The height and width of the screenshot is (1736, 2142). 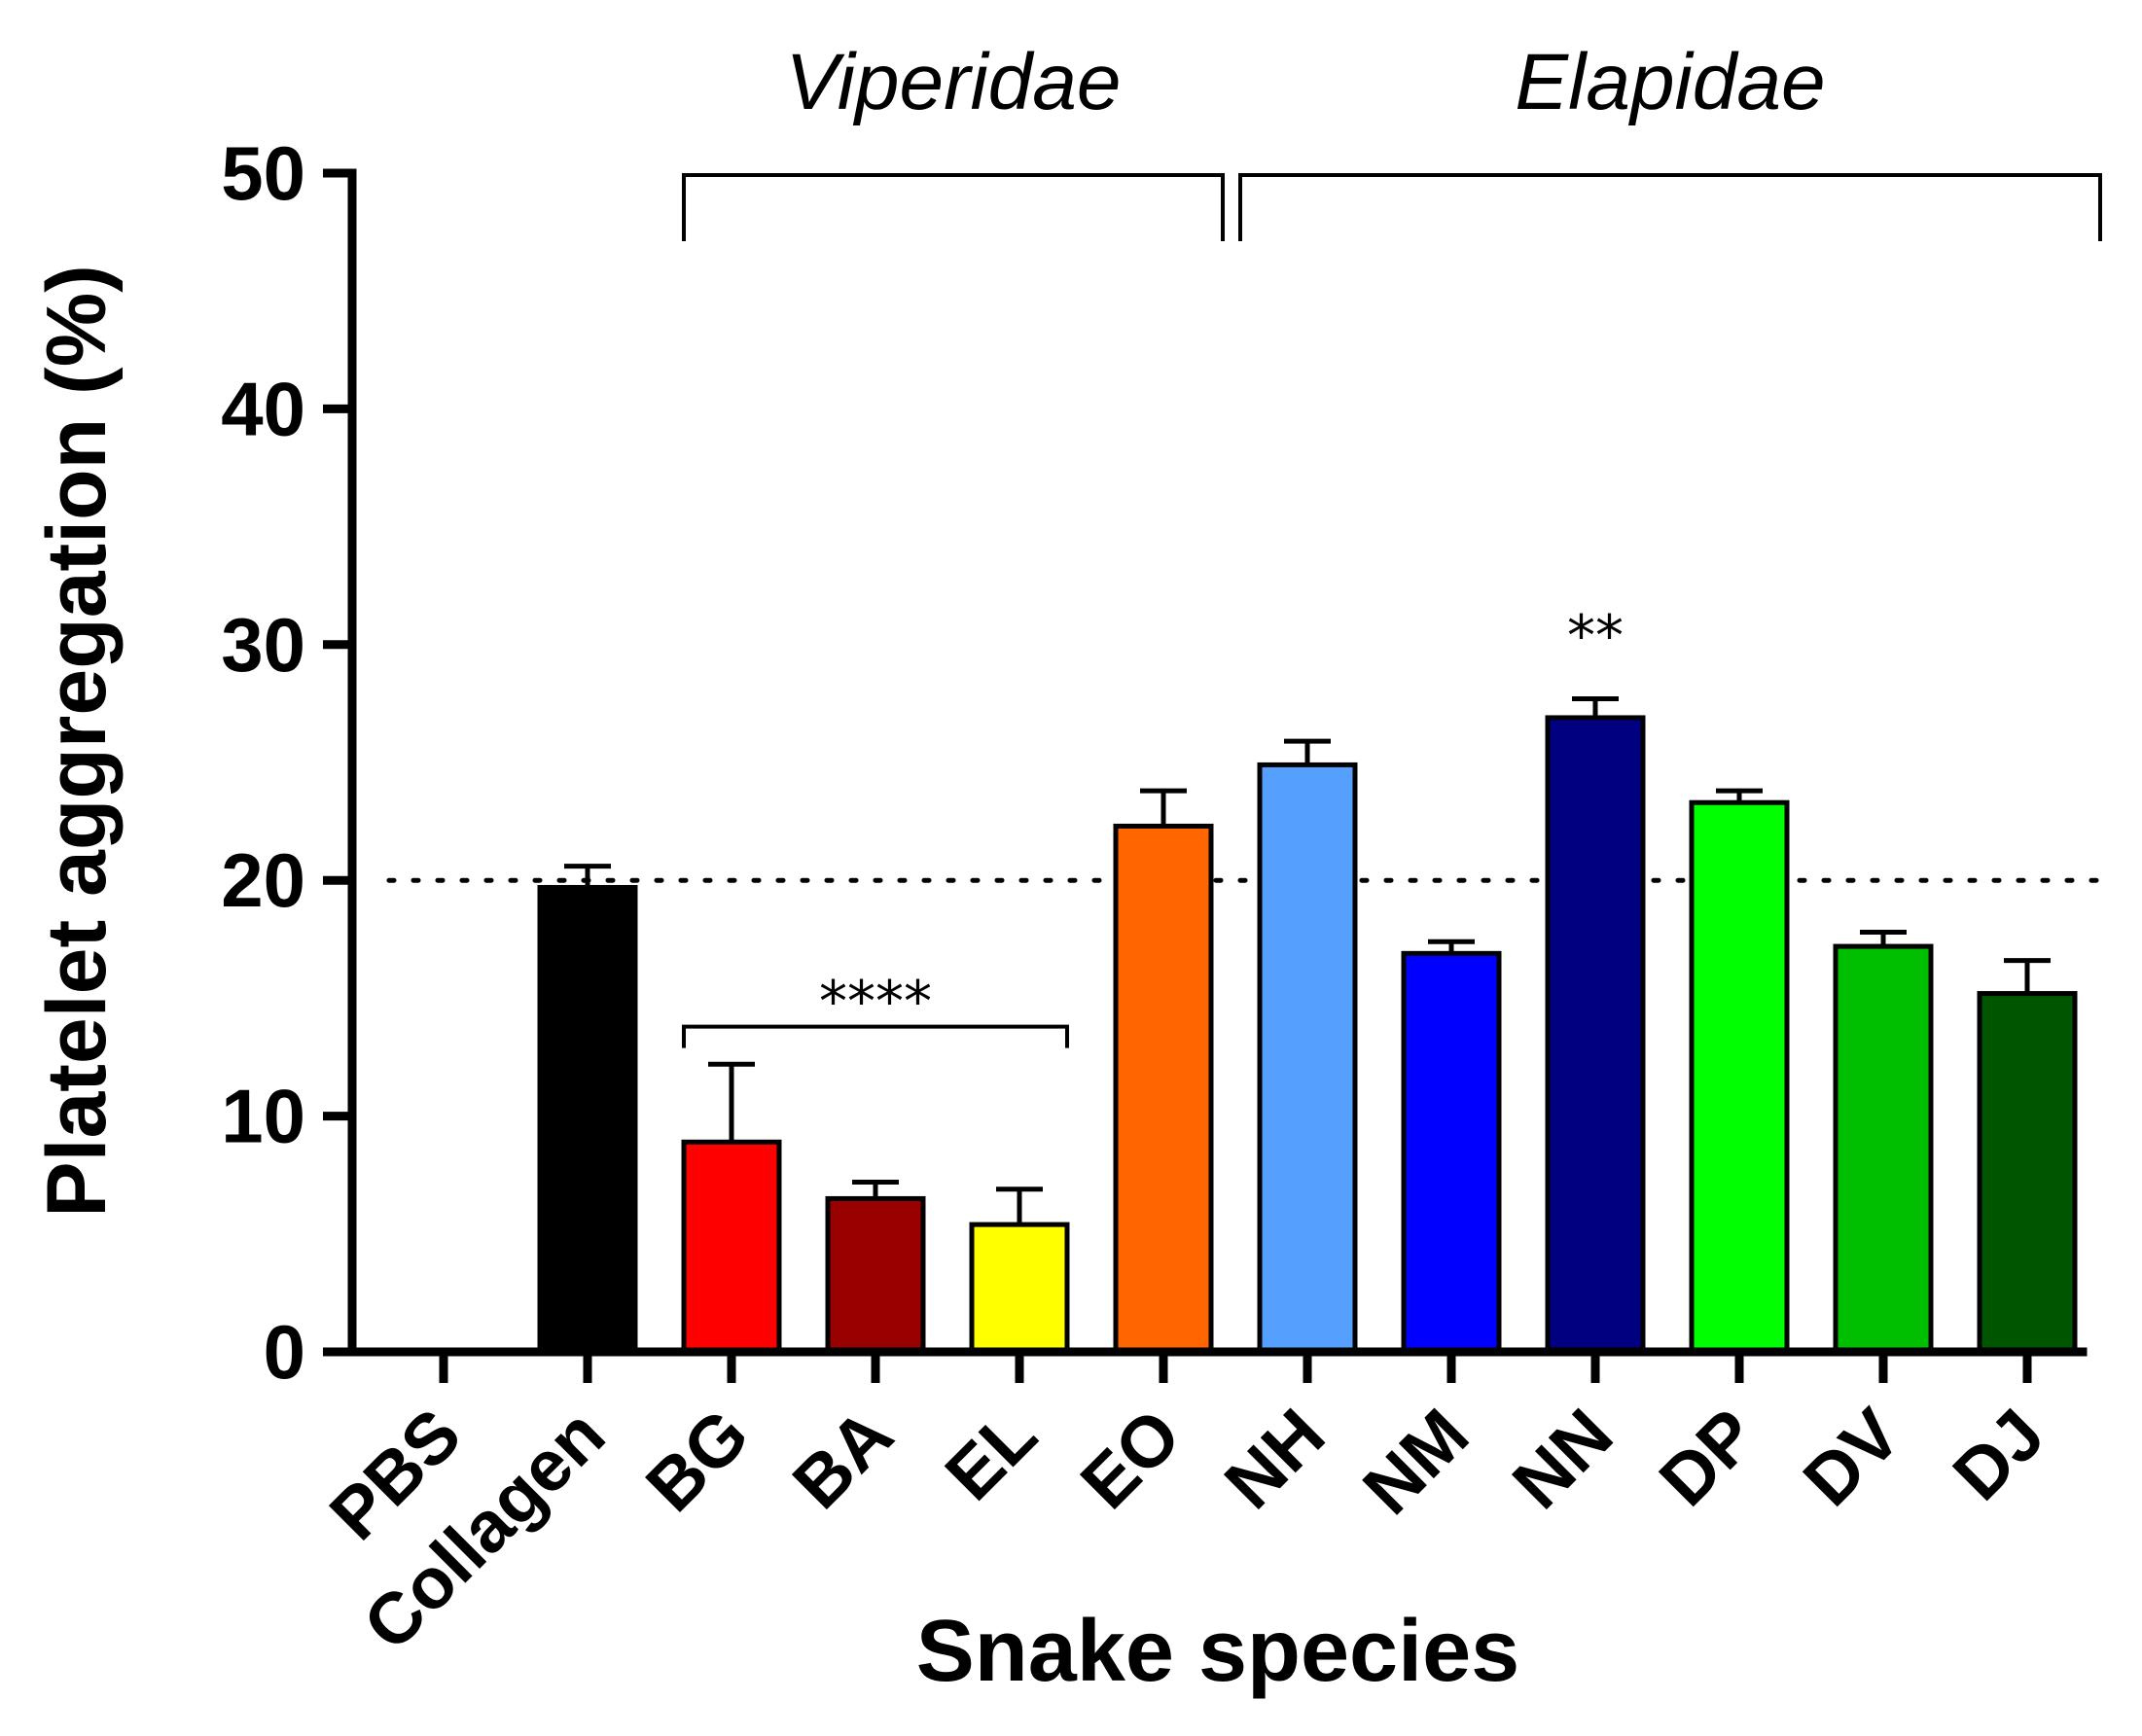 What do you see at coordinates (263, 173) in the screenshot?
I see `y-tick-label: 50` at bounding box center [263, 173].